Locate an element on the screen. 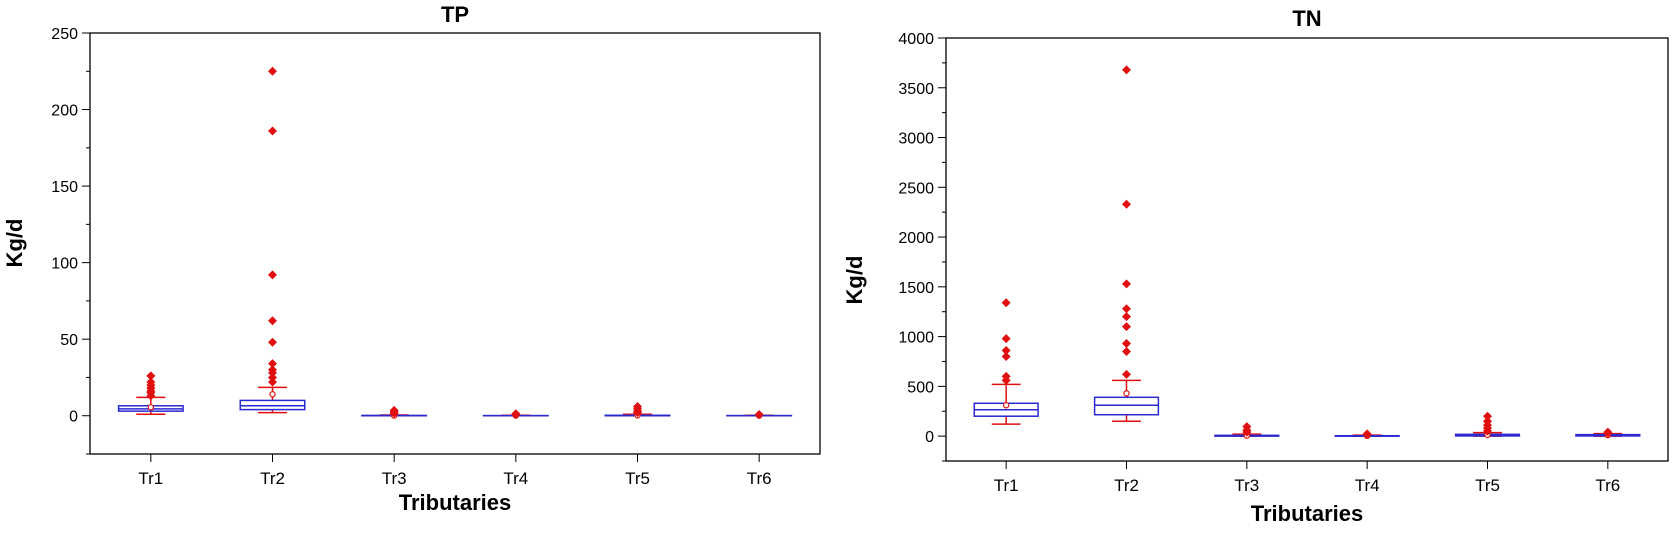 Image resolution: width=1678 pixels, height=538 pixels. box-iqr is located at coordinates (272, 405).